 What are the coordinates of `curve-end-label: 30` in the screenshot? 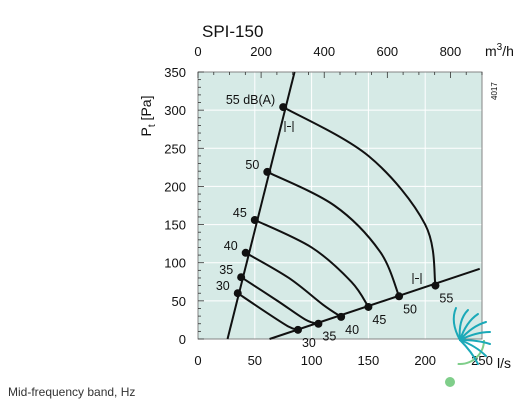 It's located at (309, 343).